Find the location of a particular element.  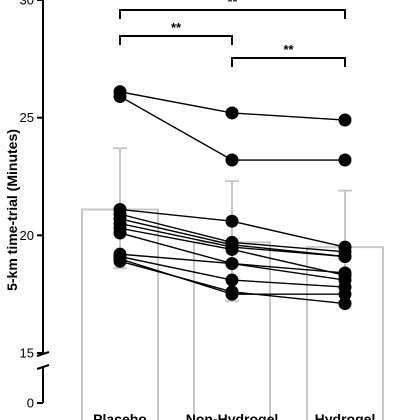

y-axis-title: 5-km time-trial (Minutes) is located at coordinates (12, 210).